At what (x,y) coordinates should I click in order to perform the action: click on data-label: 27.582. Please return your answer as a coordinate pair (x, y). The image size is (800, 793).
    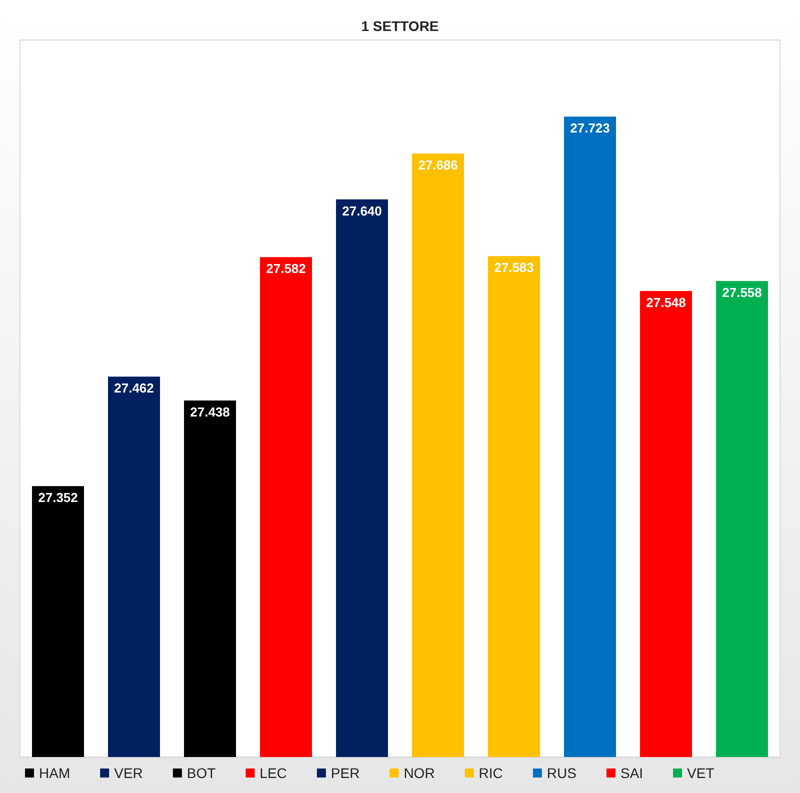
    Looking at the image, I should click on (286, 268).